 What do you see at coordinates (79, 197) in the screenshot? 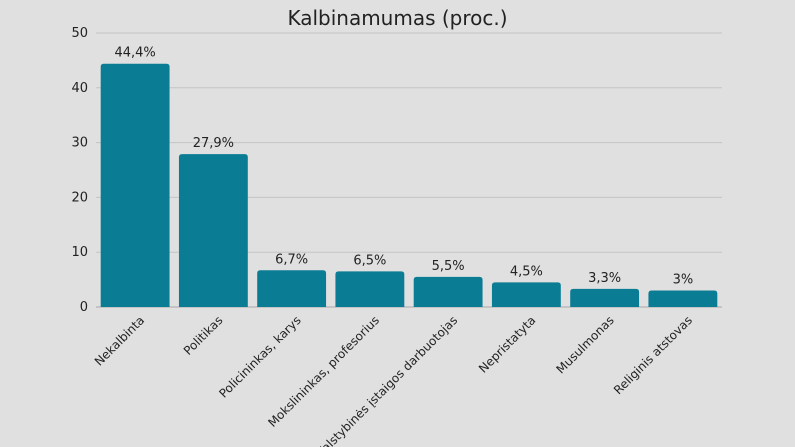
I see `y-tick-label: 20` at bounding box center [79, 197].